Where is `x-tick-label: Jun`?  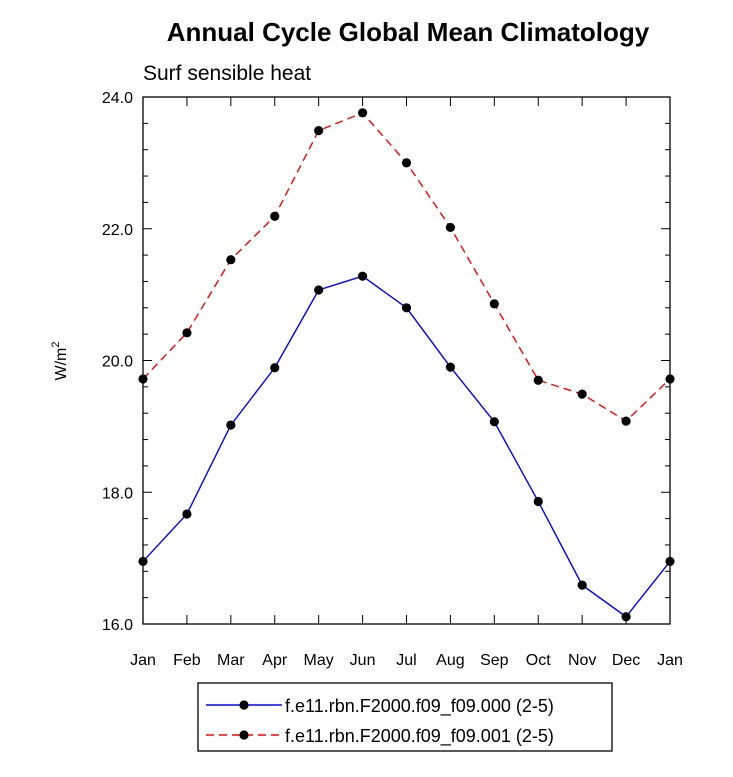 x-tick-label: Jun is located at coordinates (363, 660).